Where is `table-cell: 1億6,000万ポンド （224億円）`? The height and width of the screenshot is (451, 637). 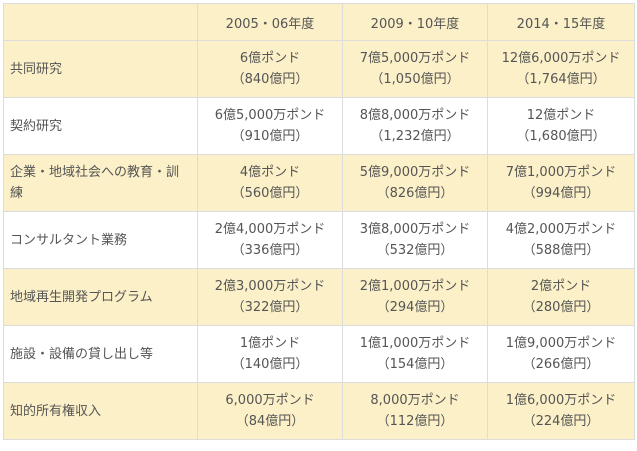 table-cell: 1億6,000万ポンド （224億円） is located at coordinates (561, 411).